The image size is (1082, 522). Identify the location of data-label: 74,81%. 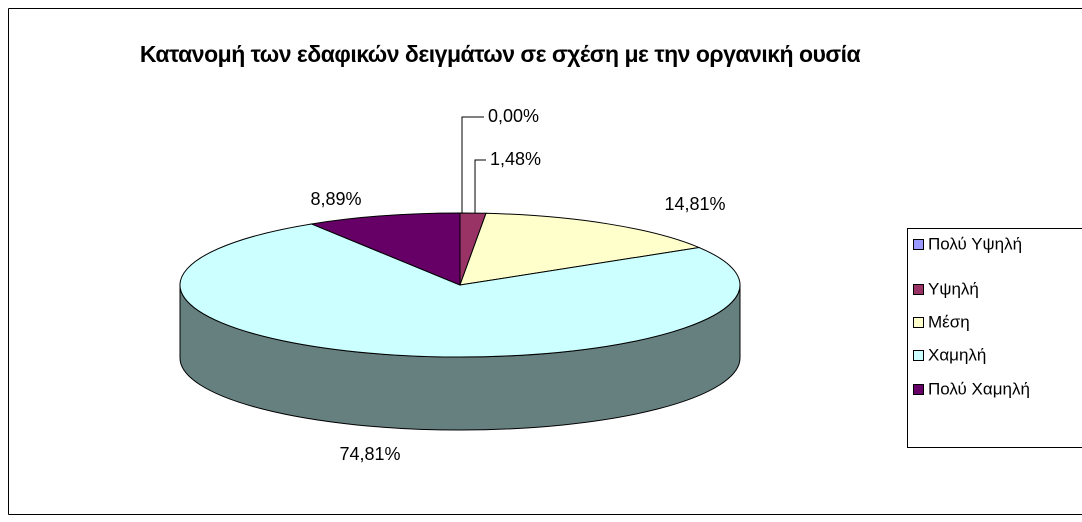
(369, 454).